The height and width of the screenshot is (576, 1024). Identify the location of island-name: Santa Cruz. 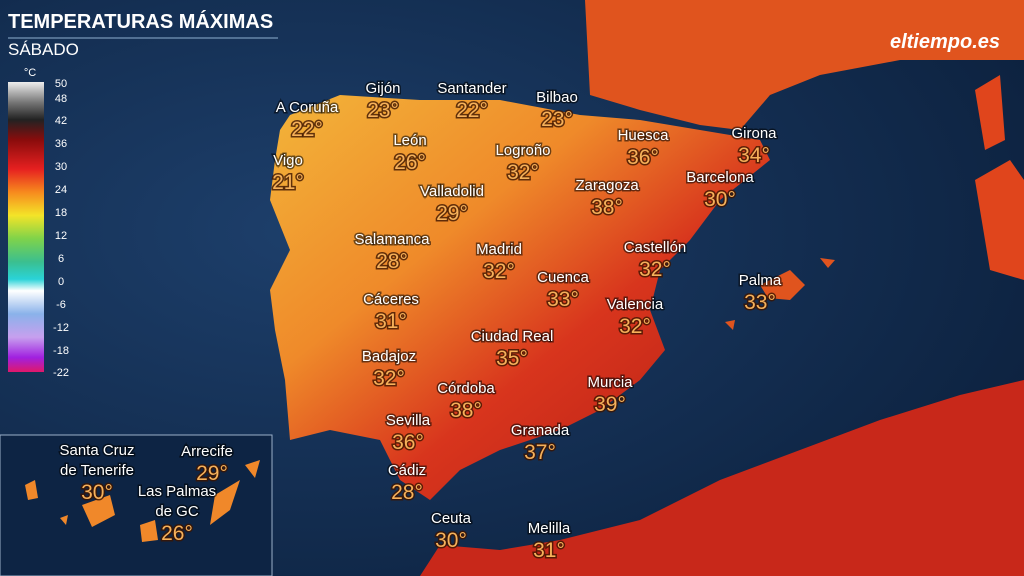
(96, 450).